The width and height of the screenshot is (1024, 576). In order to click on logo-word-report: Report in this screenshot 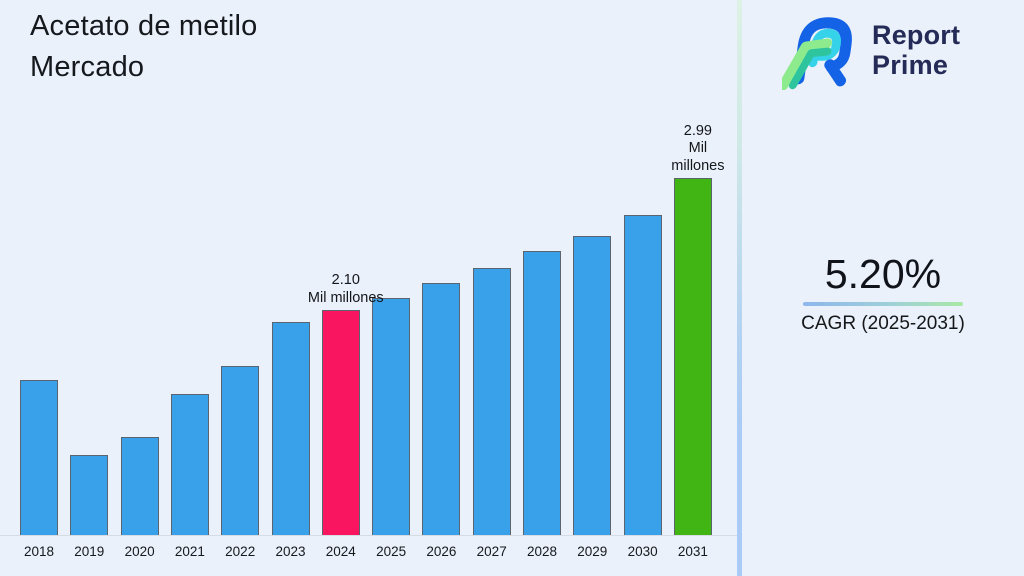, I will do `click(916, 35)`.